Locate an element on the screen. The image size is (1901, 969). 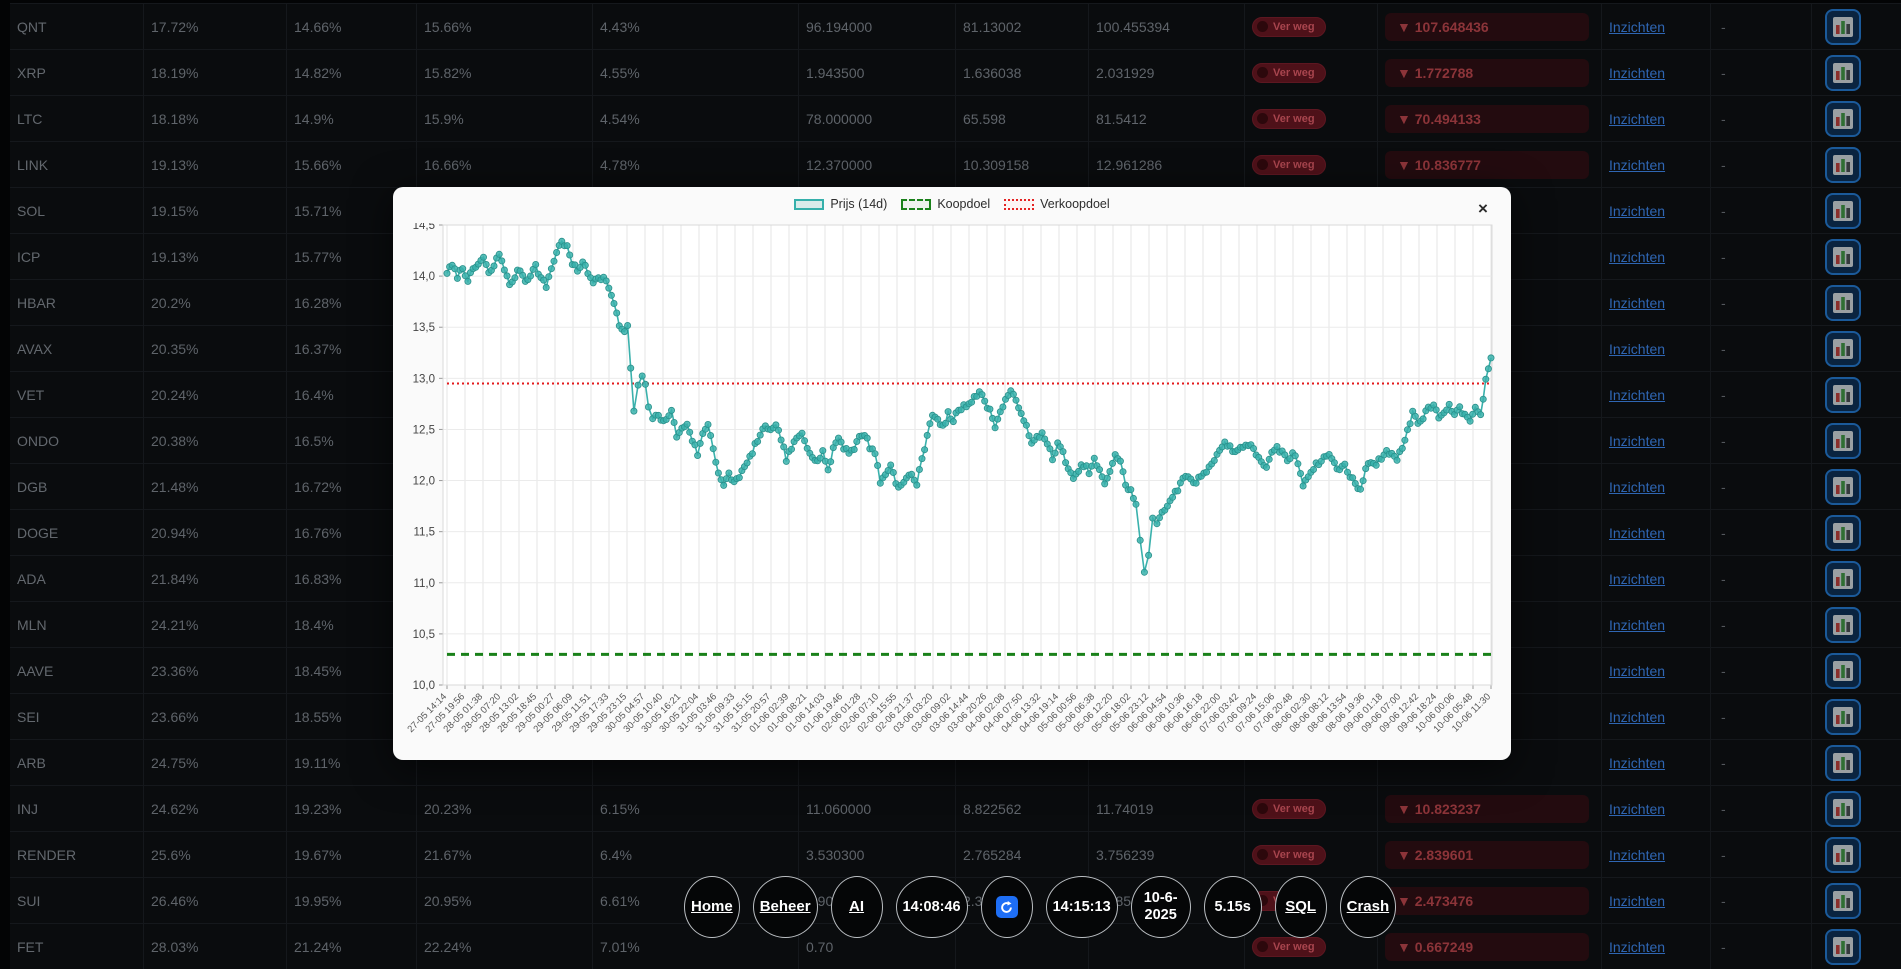
pct-cell-2: 16.76% is located at coordinates (351, 532).